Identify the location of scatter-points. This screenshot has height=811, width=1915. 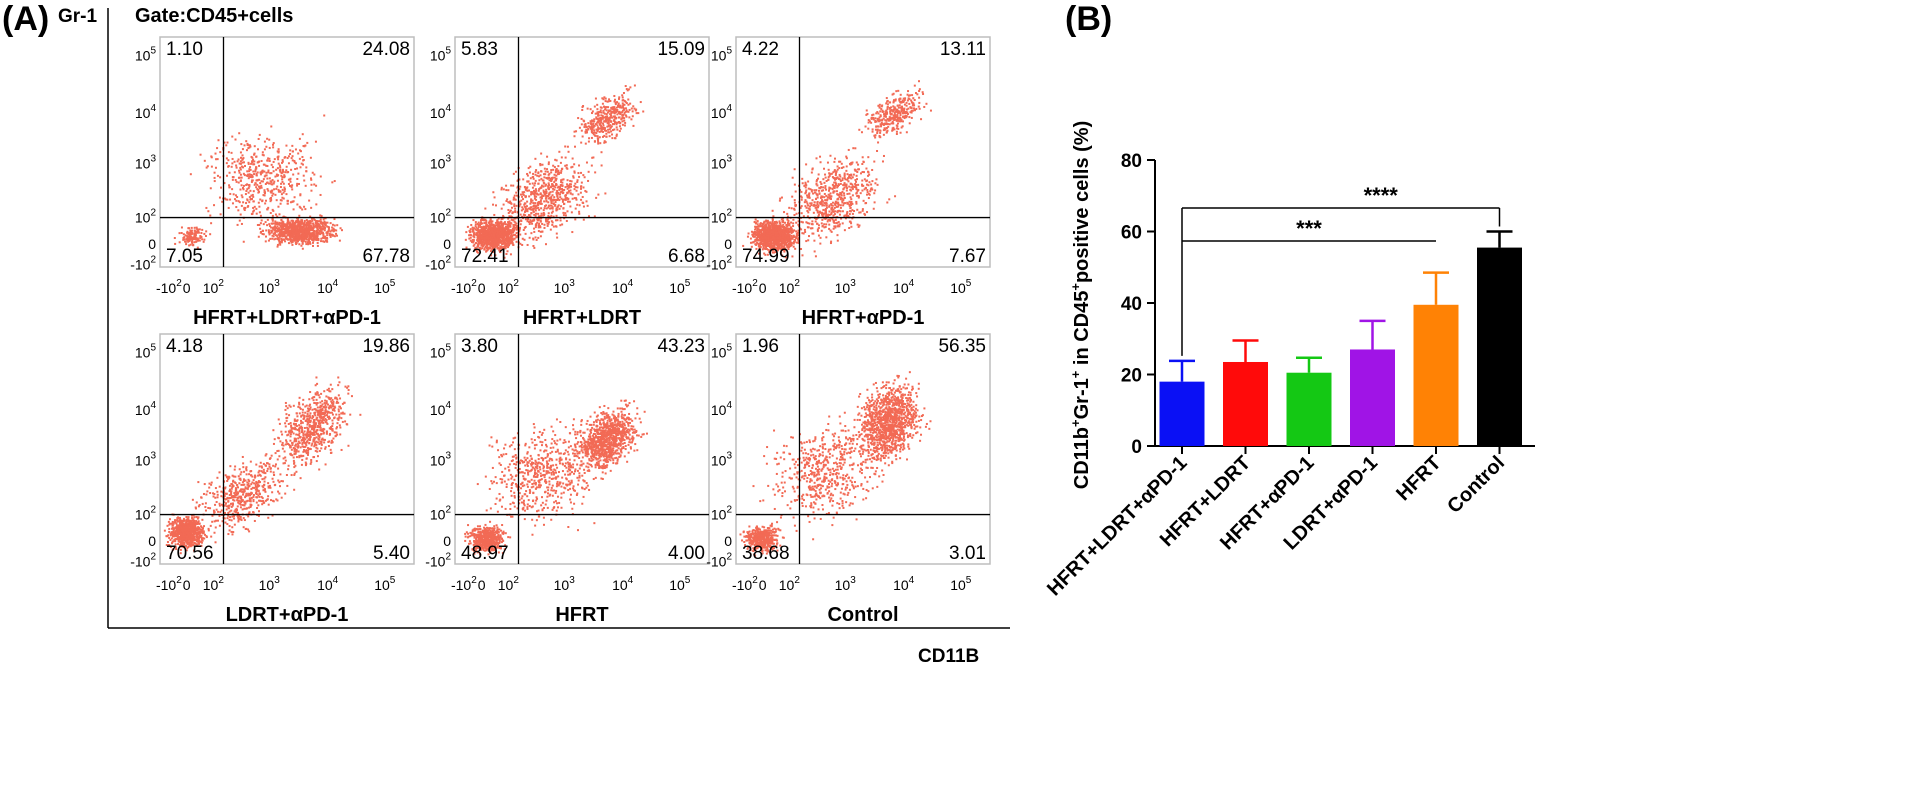
(554, 171).